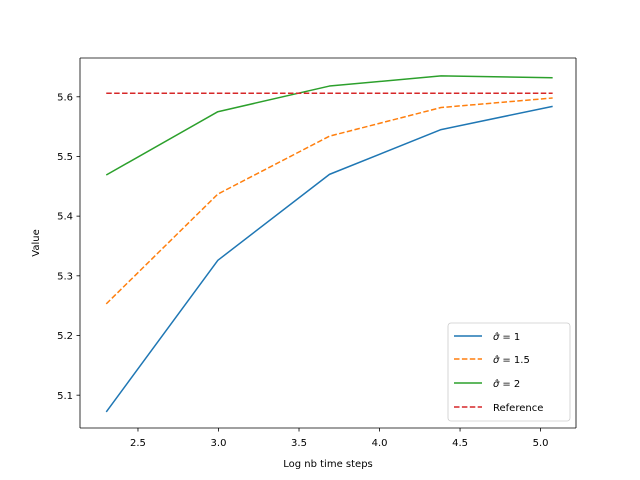 The width and height of the screenshot is (640, 480). Describe the element at coordinates (328, 464) in the screenshot. I see `x-axis-label: Log nb time steps` at that location.